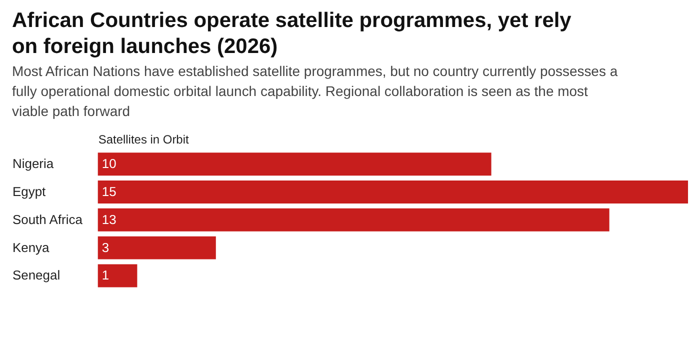 The height and width of the screenshot is (349, 700). What do you see at coordinates (29, 191) in the screenshot?
I see `y-tick-label: Egypt` at bounding box center [29, 191].